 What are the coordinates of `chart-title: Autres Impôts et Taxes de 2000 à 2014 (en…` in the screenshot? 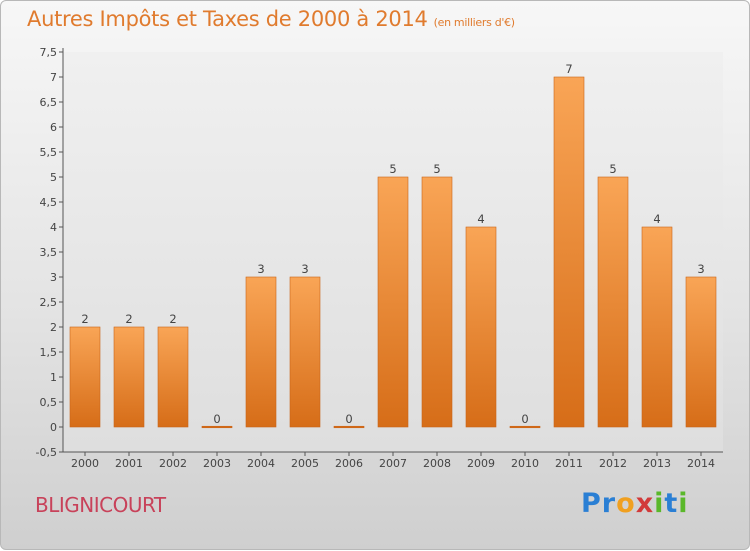 It's located at (271, 19).